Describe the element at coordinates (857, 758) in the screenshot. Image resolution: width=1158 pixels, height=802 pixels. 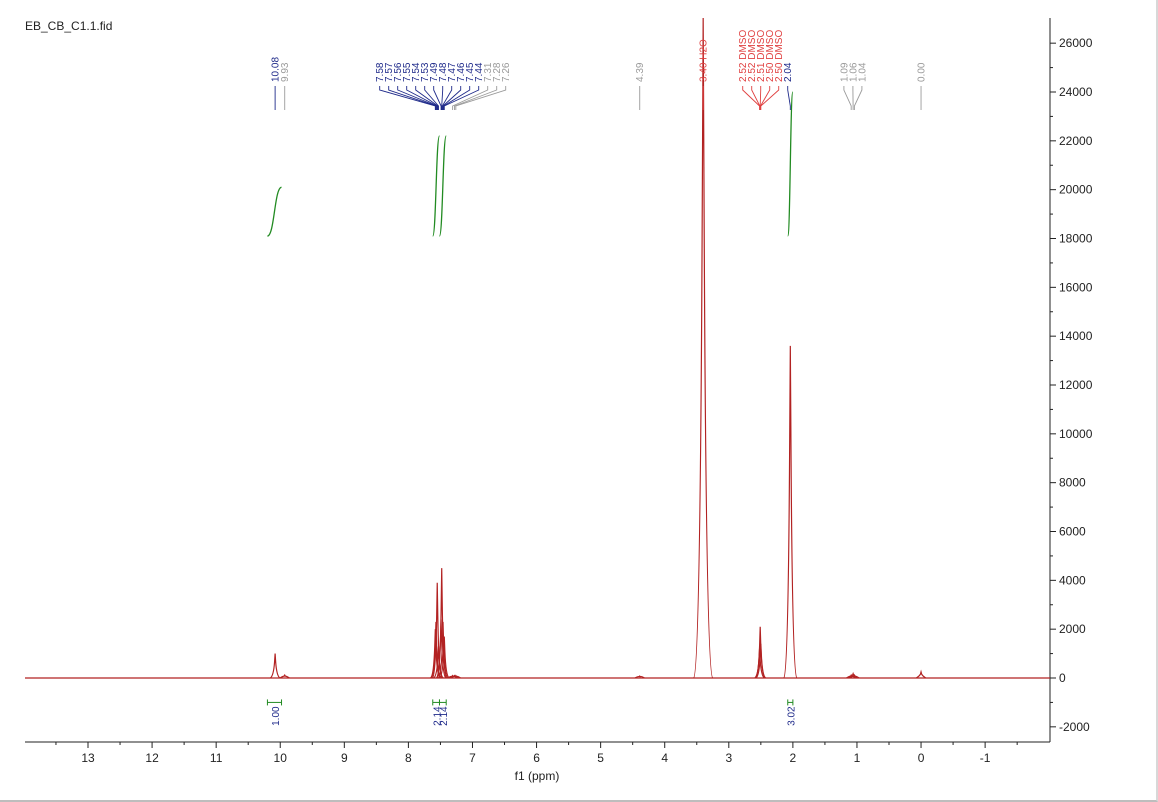
I see `x-tick-label: 1` at that location.